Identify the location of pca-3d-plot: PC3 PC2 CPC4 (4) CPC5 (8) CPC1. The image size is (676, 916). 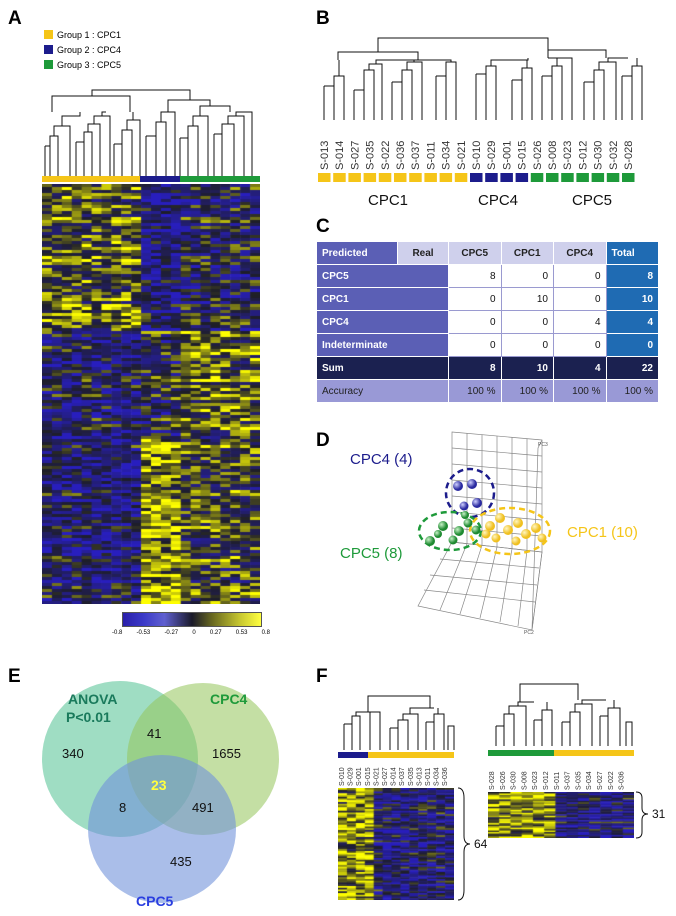
(489, 533).